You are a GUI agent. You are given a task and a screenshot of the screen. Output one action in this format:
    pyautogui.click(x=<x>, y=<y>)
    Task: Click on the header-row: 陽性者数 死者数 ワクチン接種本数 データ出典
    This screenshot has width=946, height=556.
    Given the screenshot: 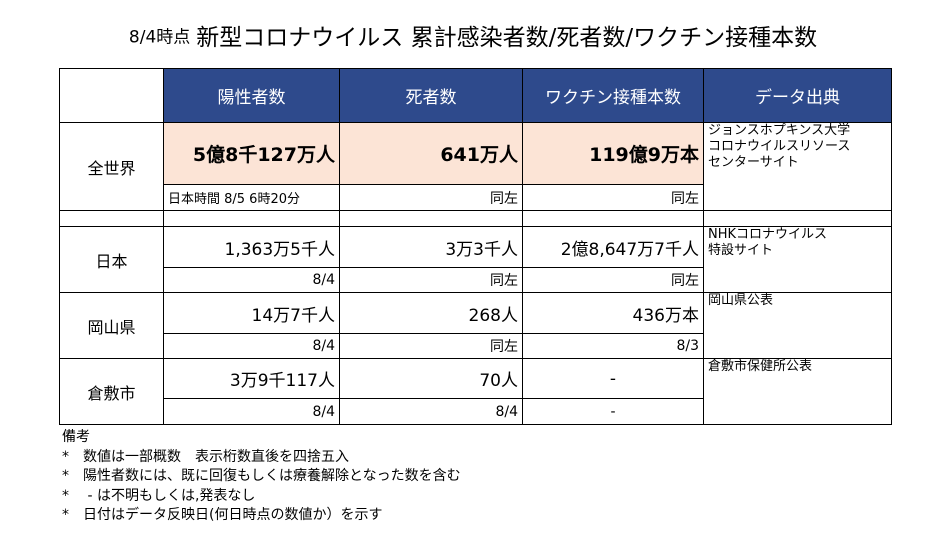 What is the action you would take?
    pyautogui.click(x=475, y=95)
    